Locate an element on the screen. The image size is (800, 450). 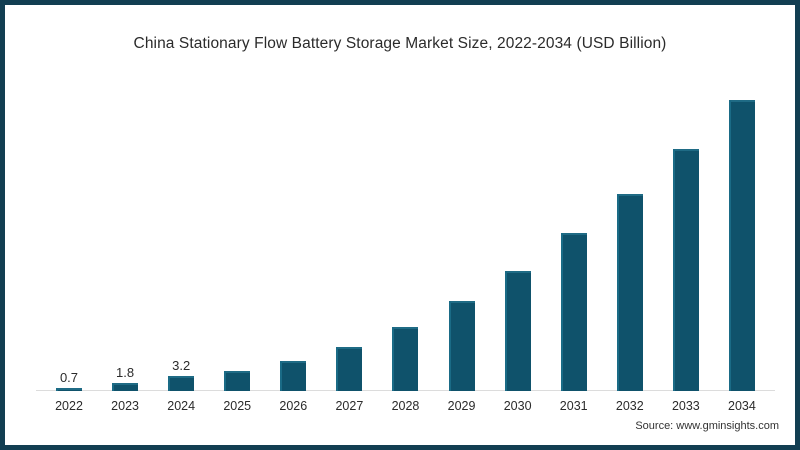
x-tick-label: 2030 is located at coordinates (517, 406).